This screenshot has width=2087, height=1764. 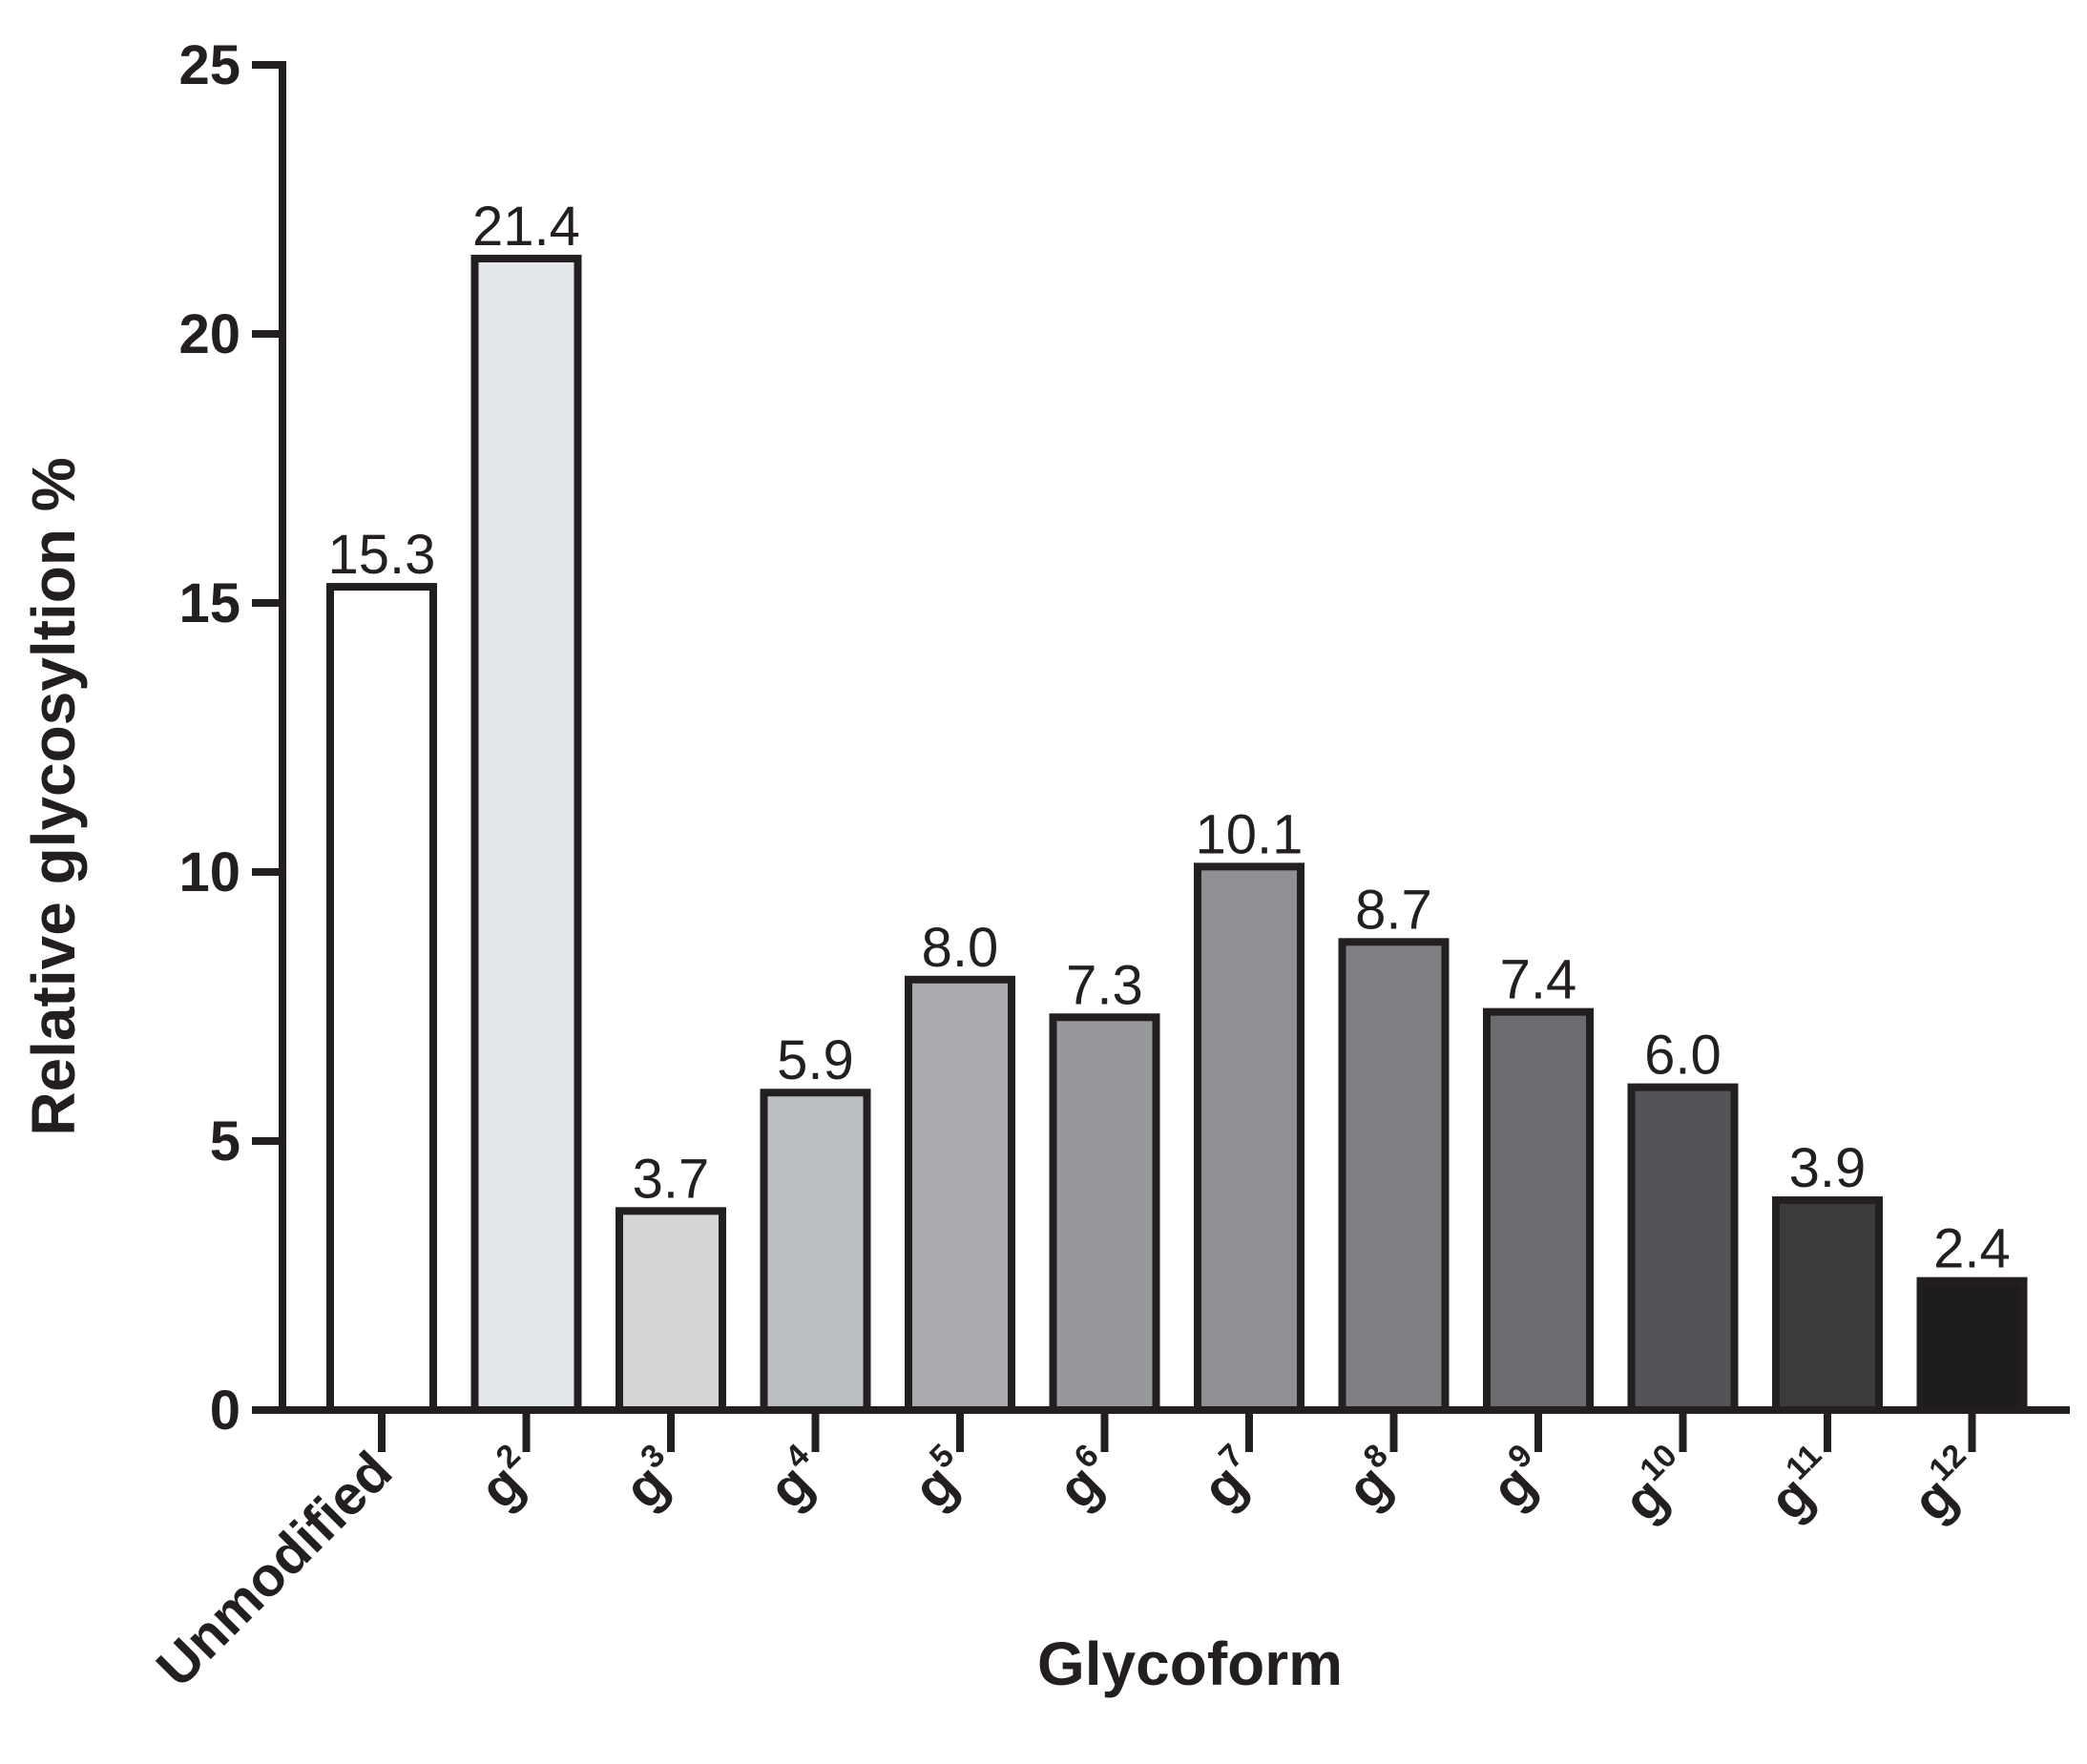 What do you see at coordinates (275, 1569) in the screenshot?
I see `x-tick-label: Unmodified` at bounding box center [275, 1569].